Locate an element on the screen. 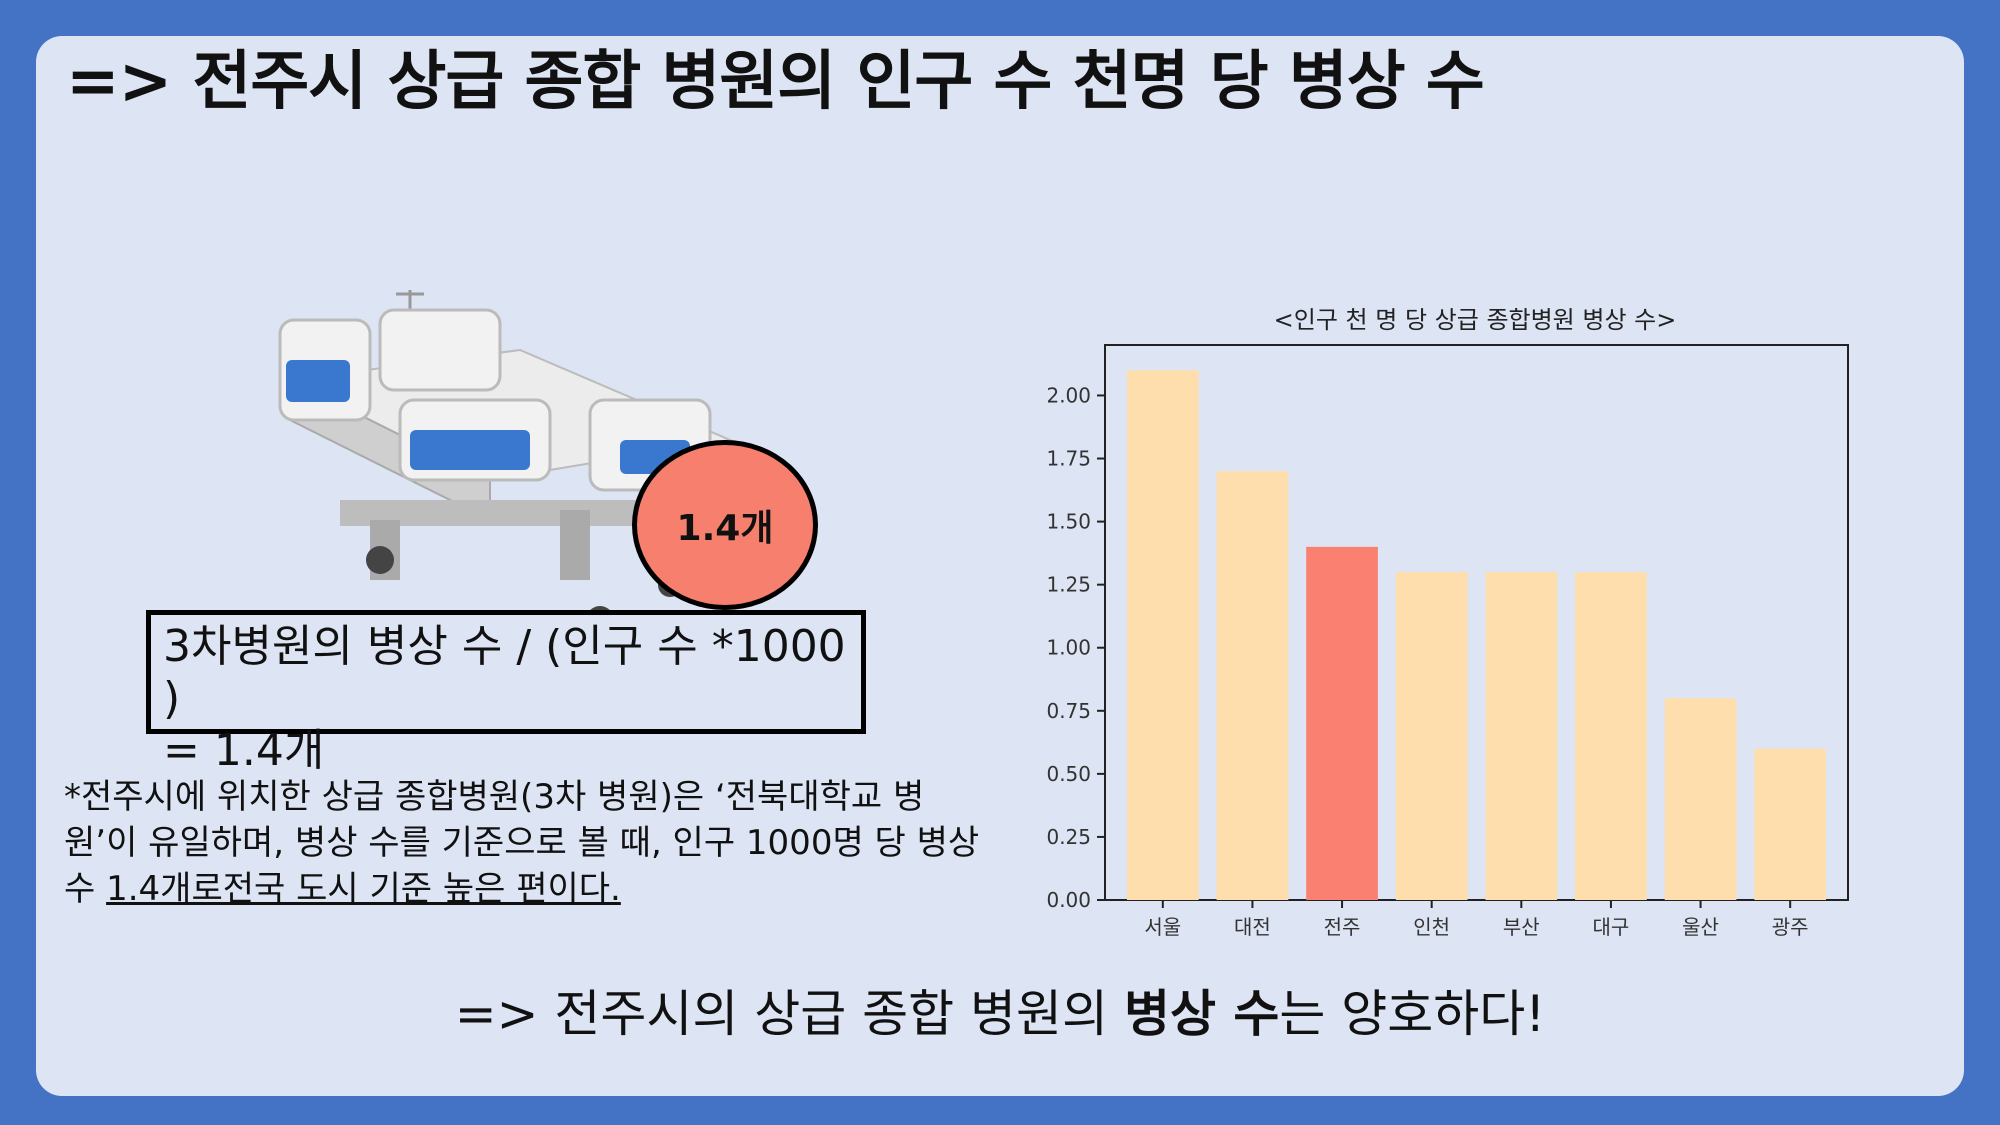 Image resolution: width=2000 pixels, height=1125 pixels. formula-line-1: 3차병원의 병상 수 / (인구 수 *1000 ) is located at coordinates (504, 672).